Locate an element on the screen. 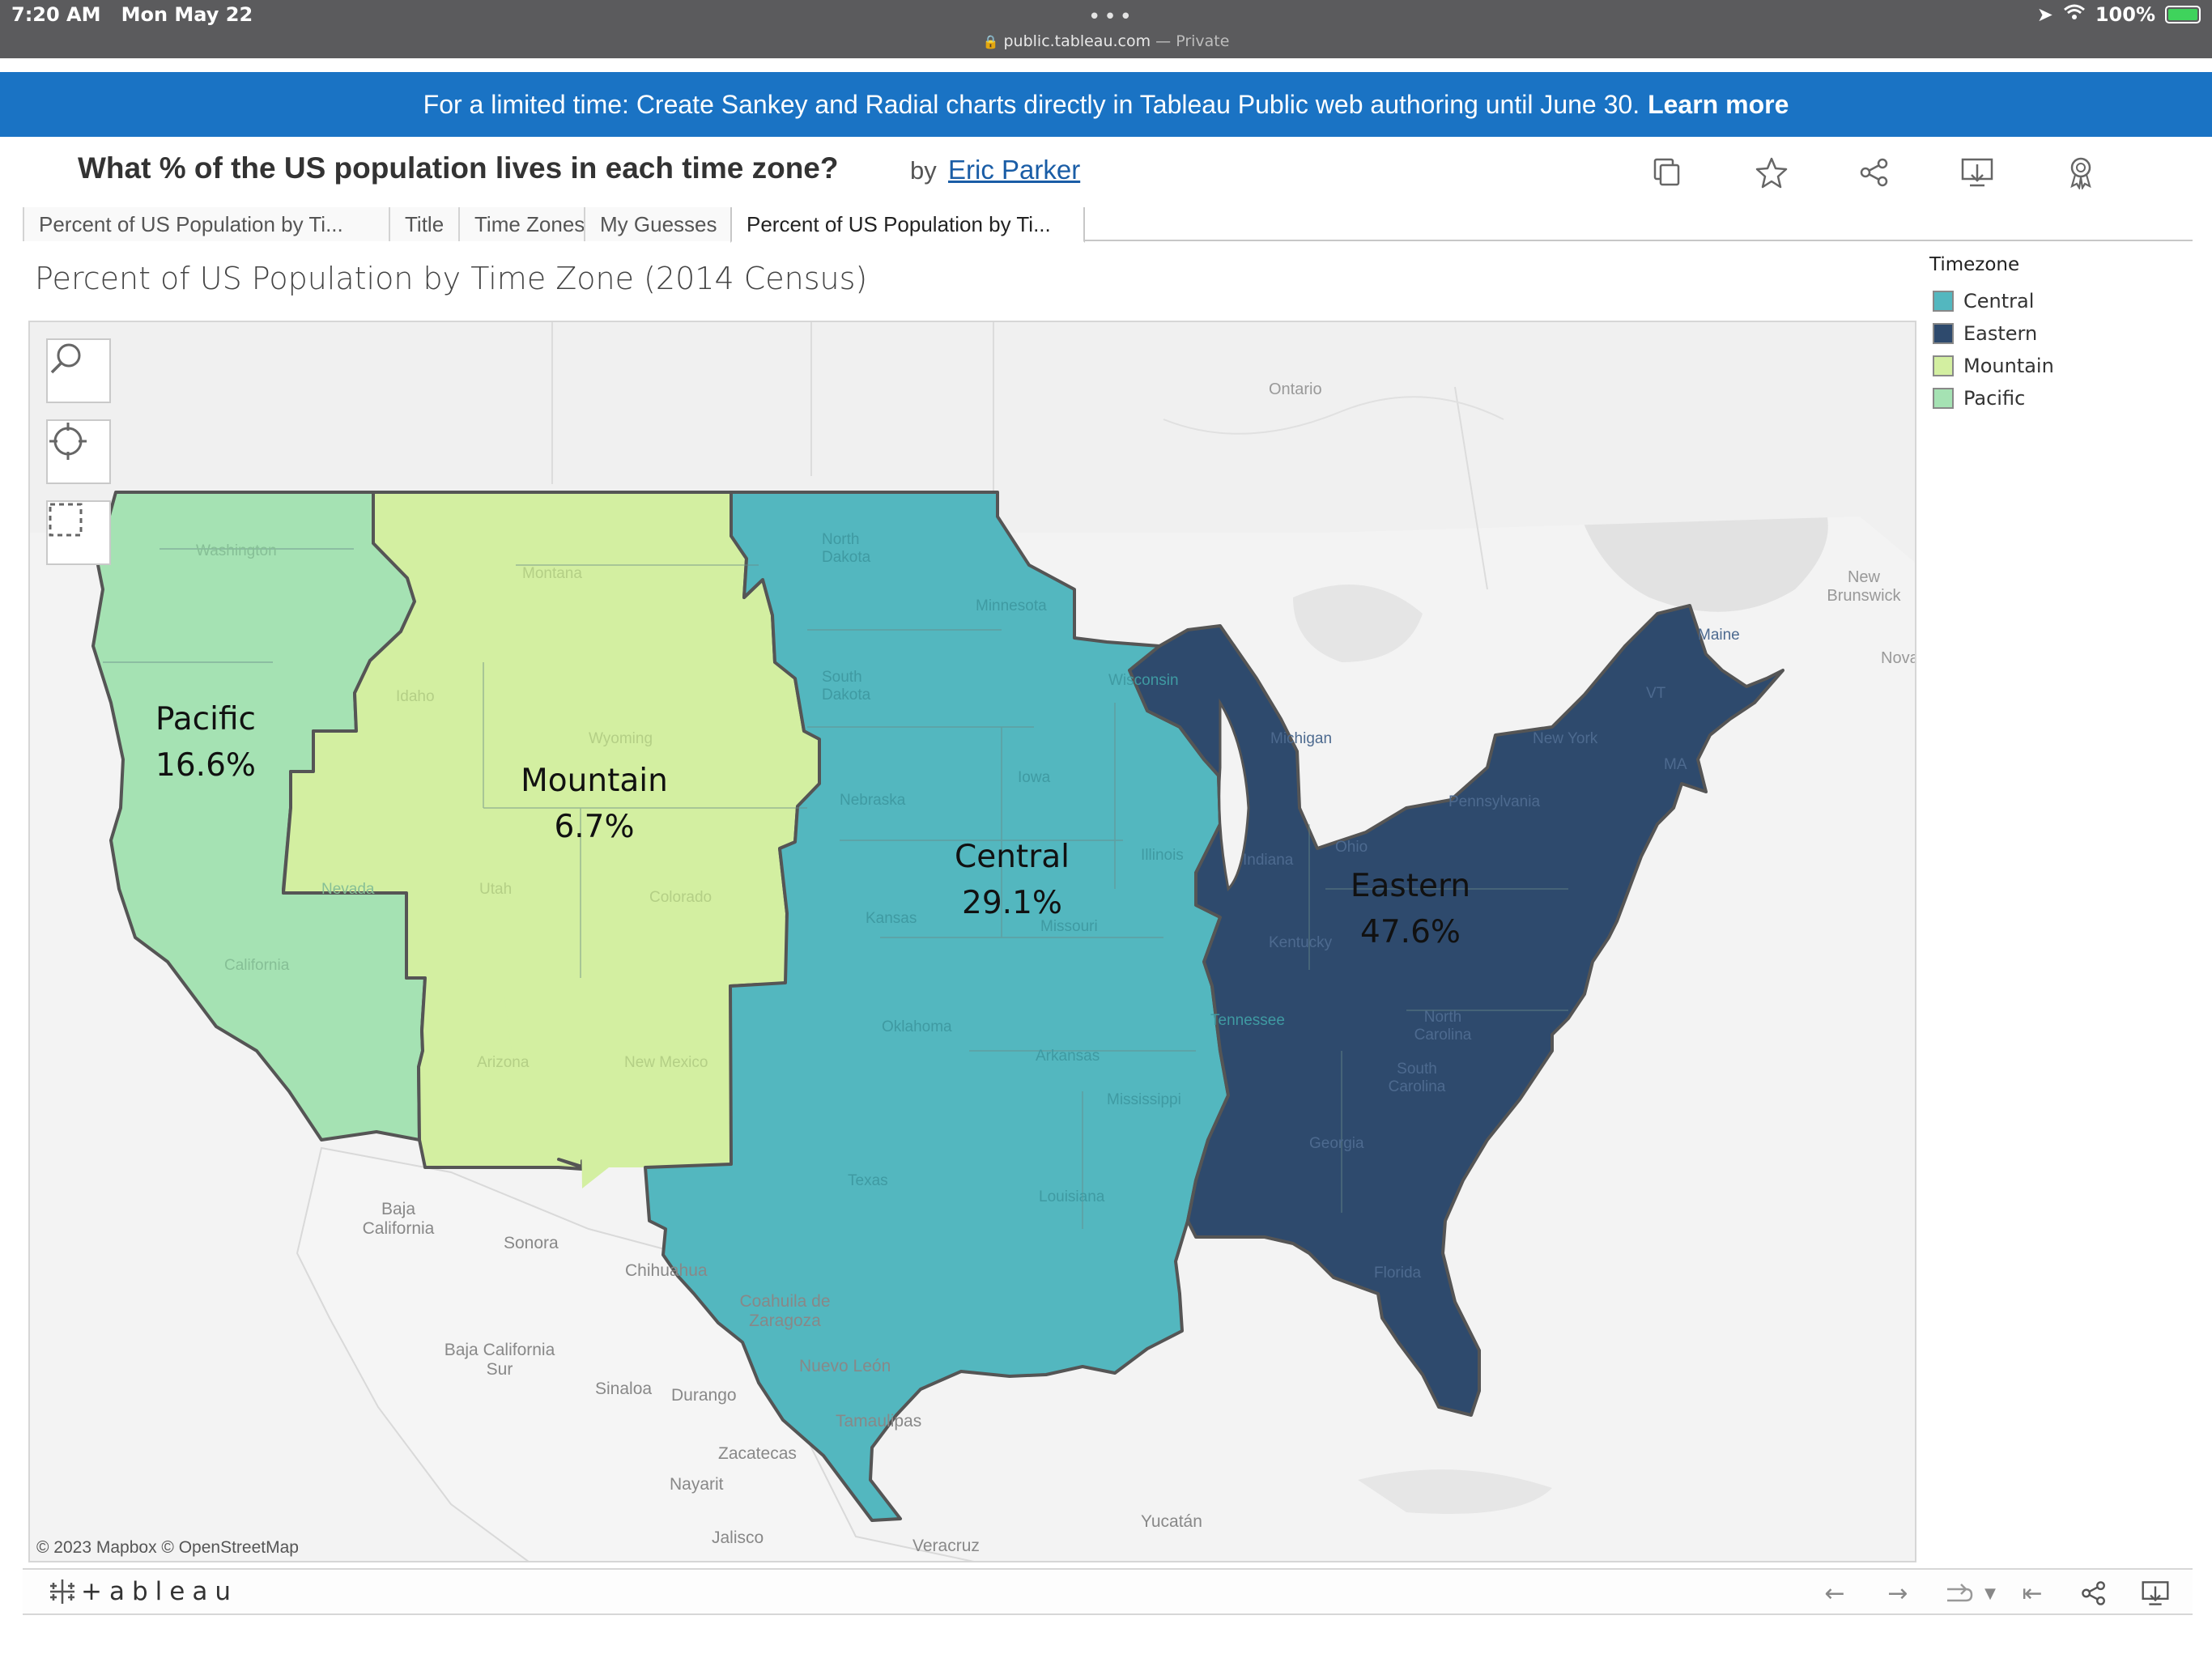 The width and height of the screenshot is (2212, 1658). state-label-south-dakota: South Dakota is located at coordinates (847, 686).